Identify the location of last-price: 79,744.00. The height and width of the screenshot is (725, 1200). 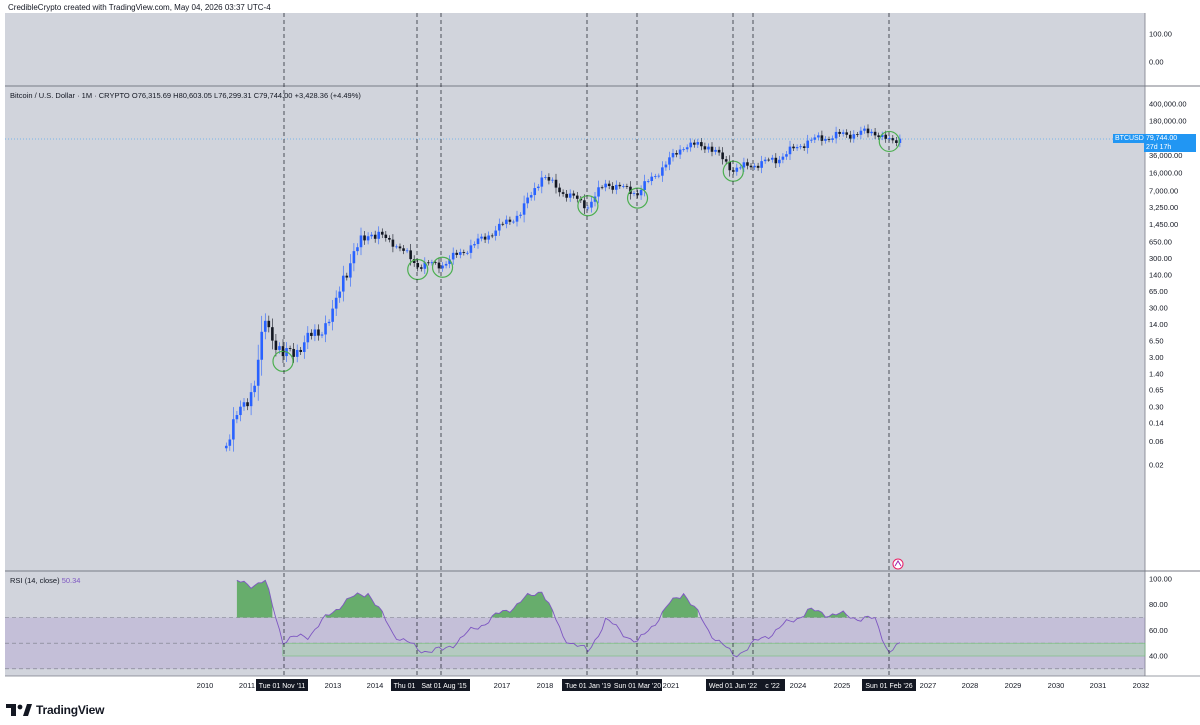
(1162, 138).